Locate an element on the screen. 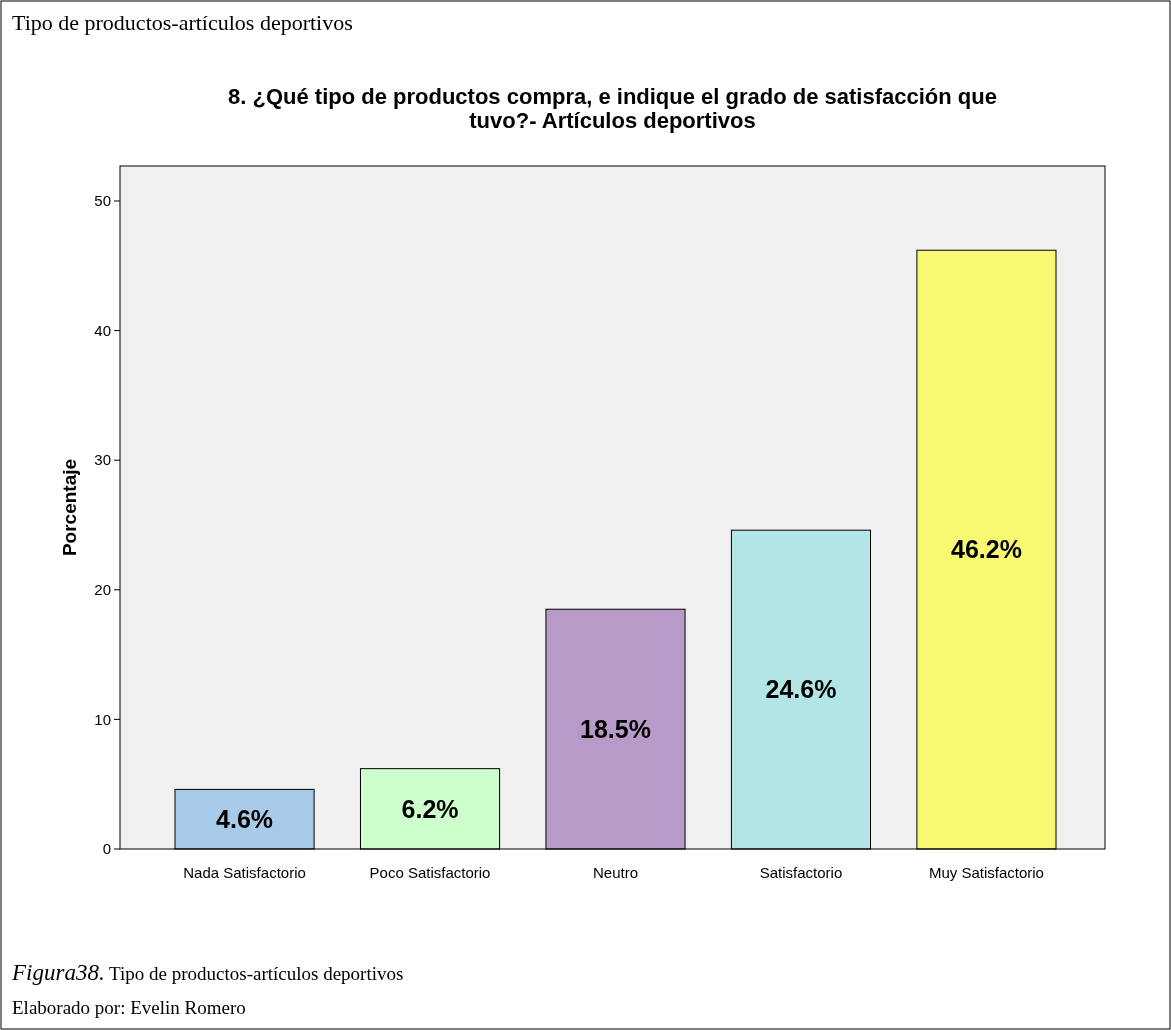  text: Figura38. Tipo de productos-artículos deportivos is located at coordinates (207, 972).